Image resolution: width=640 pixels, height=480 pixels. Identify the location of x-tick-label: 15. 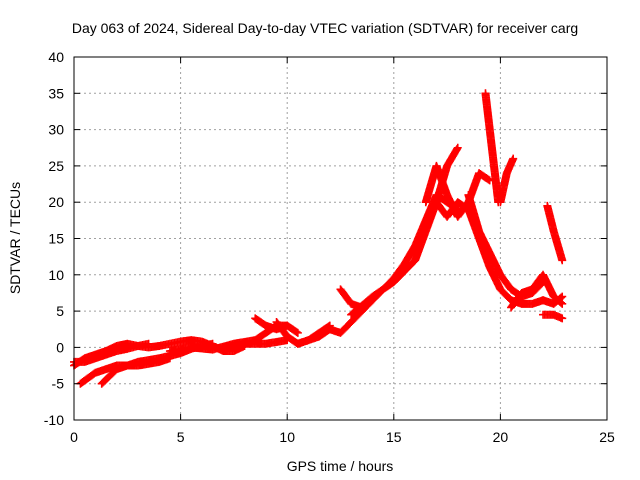
(394, 437).